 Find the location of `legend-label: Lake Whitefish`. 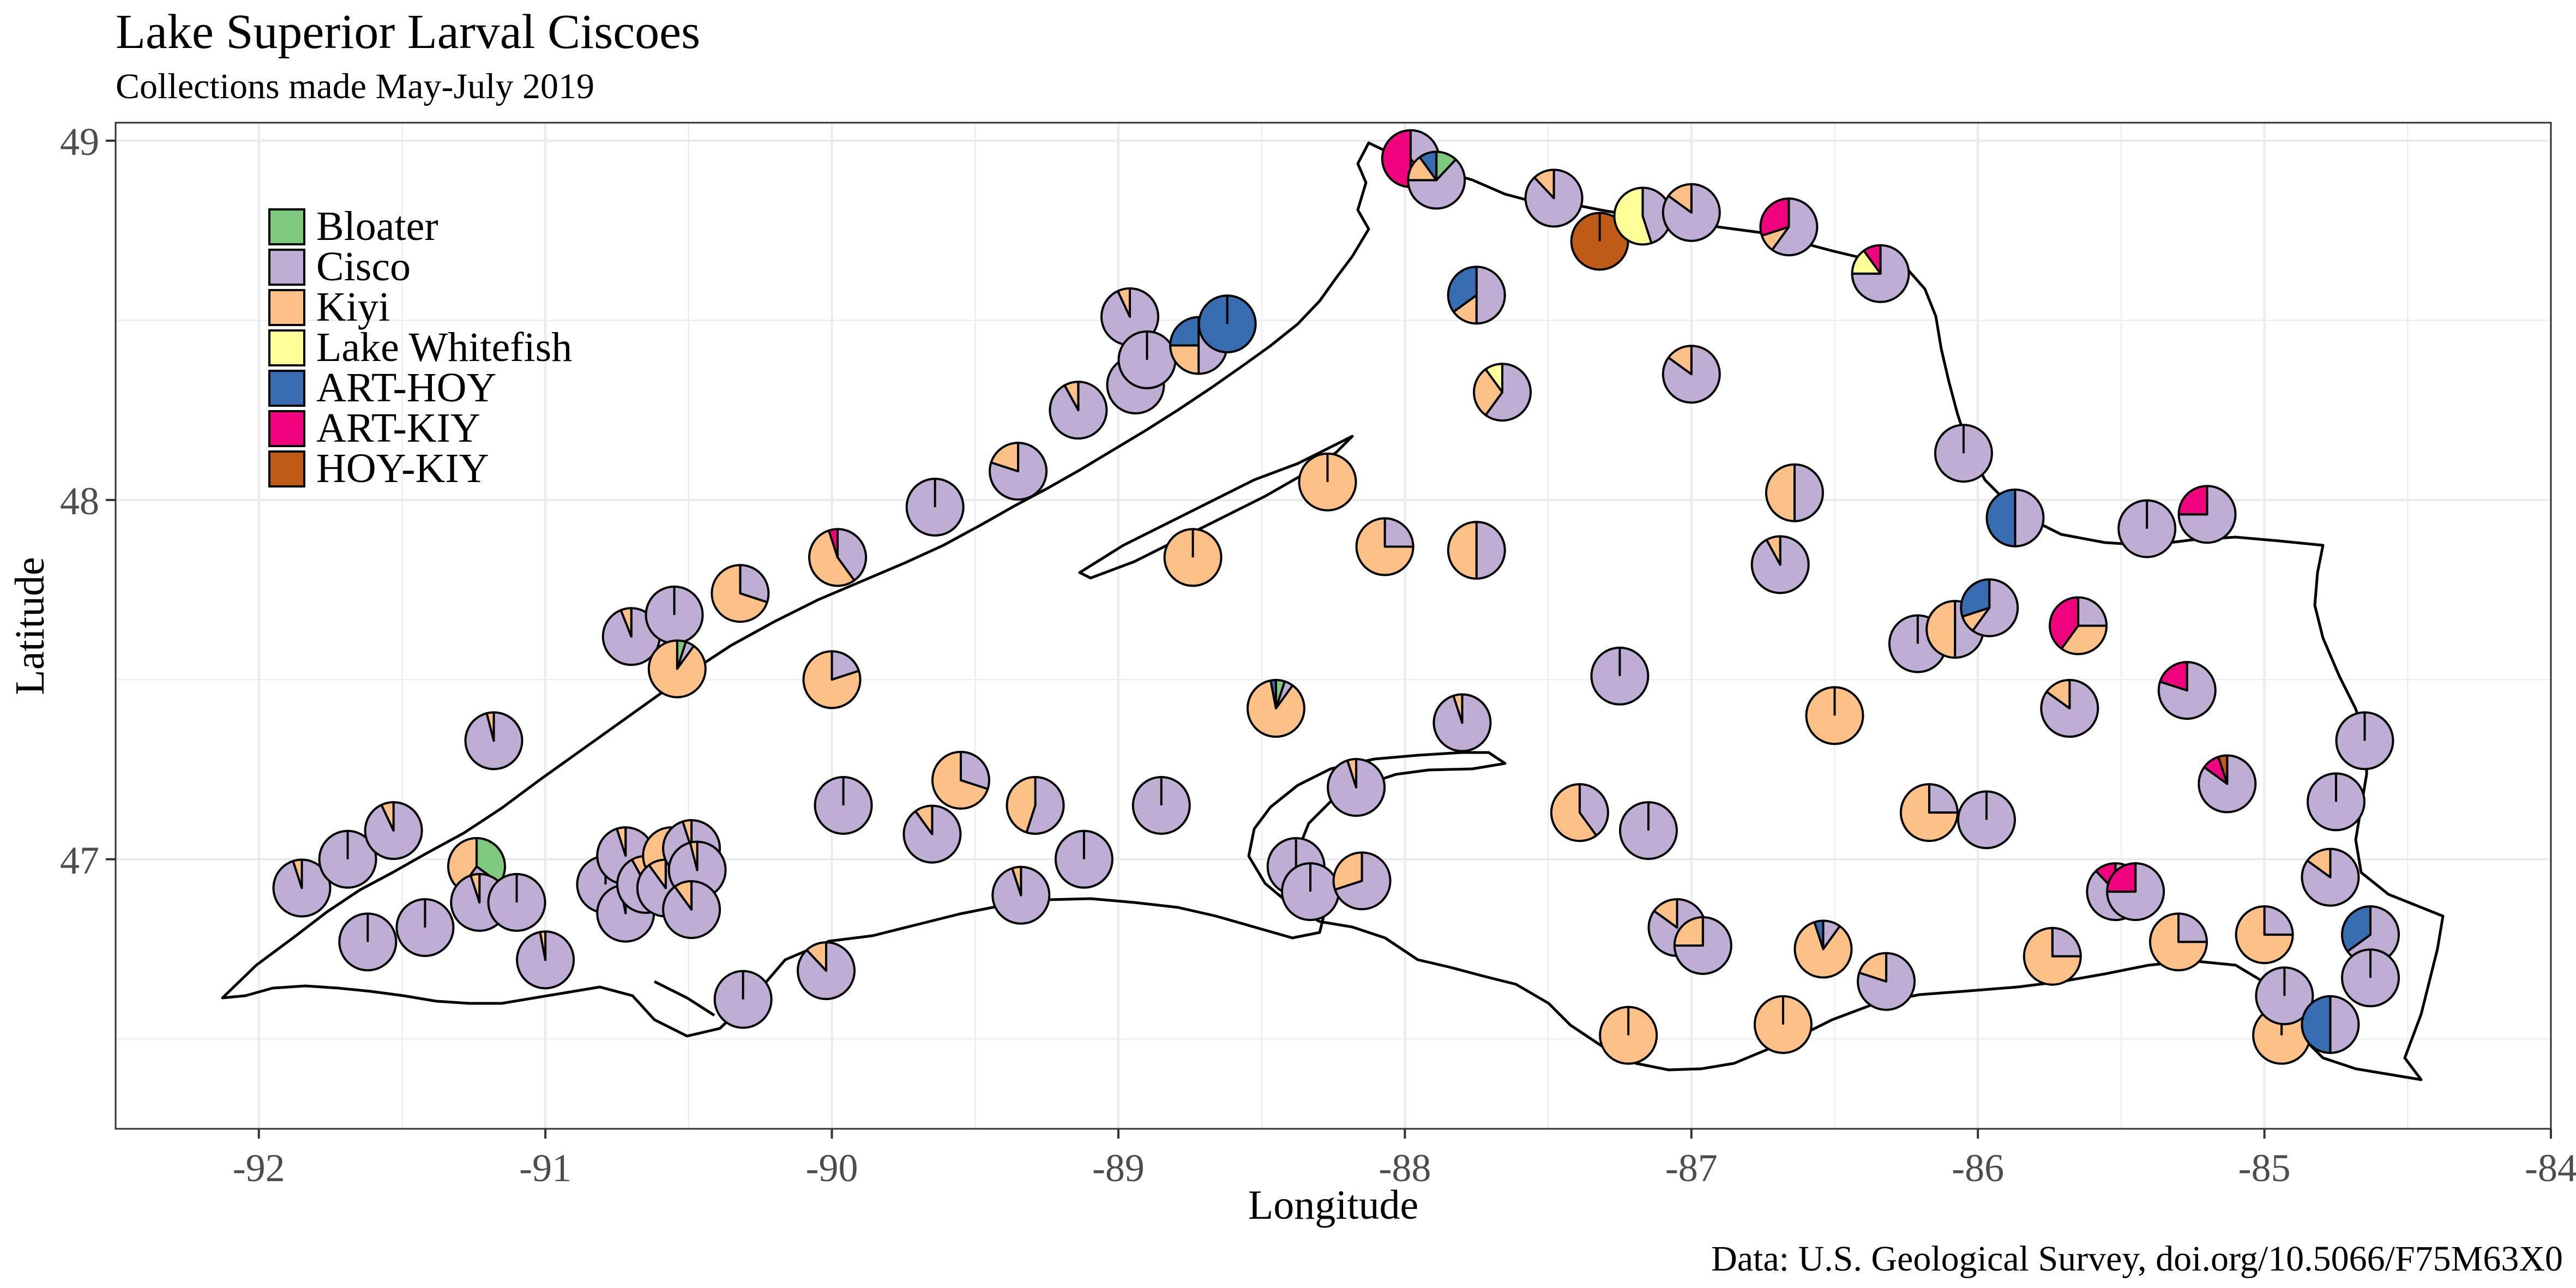

legend-label: Lake Whitefish is located at coordinates (444, 347).